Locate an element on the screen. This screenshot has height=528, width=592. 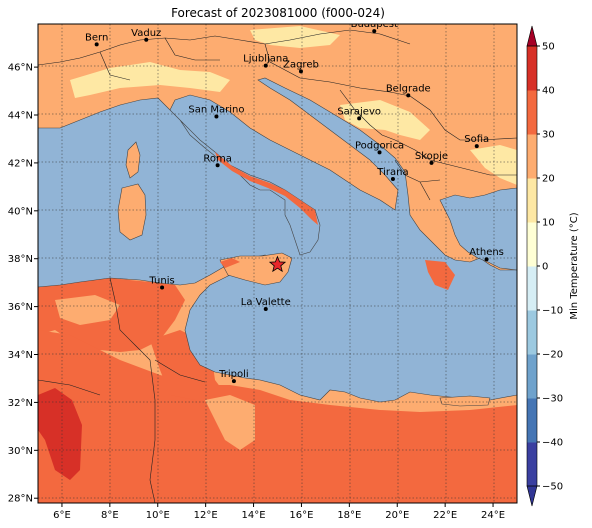
colorbar-tick-label: 50 is located at coordinates (548, 47).